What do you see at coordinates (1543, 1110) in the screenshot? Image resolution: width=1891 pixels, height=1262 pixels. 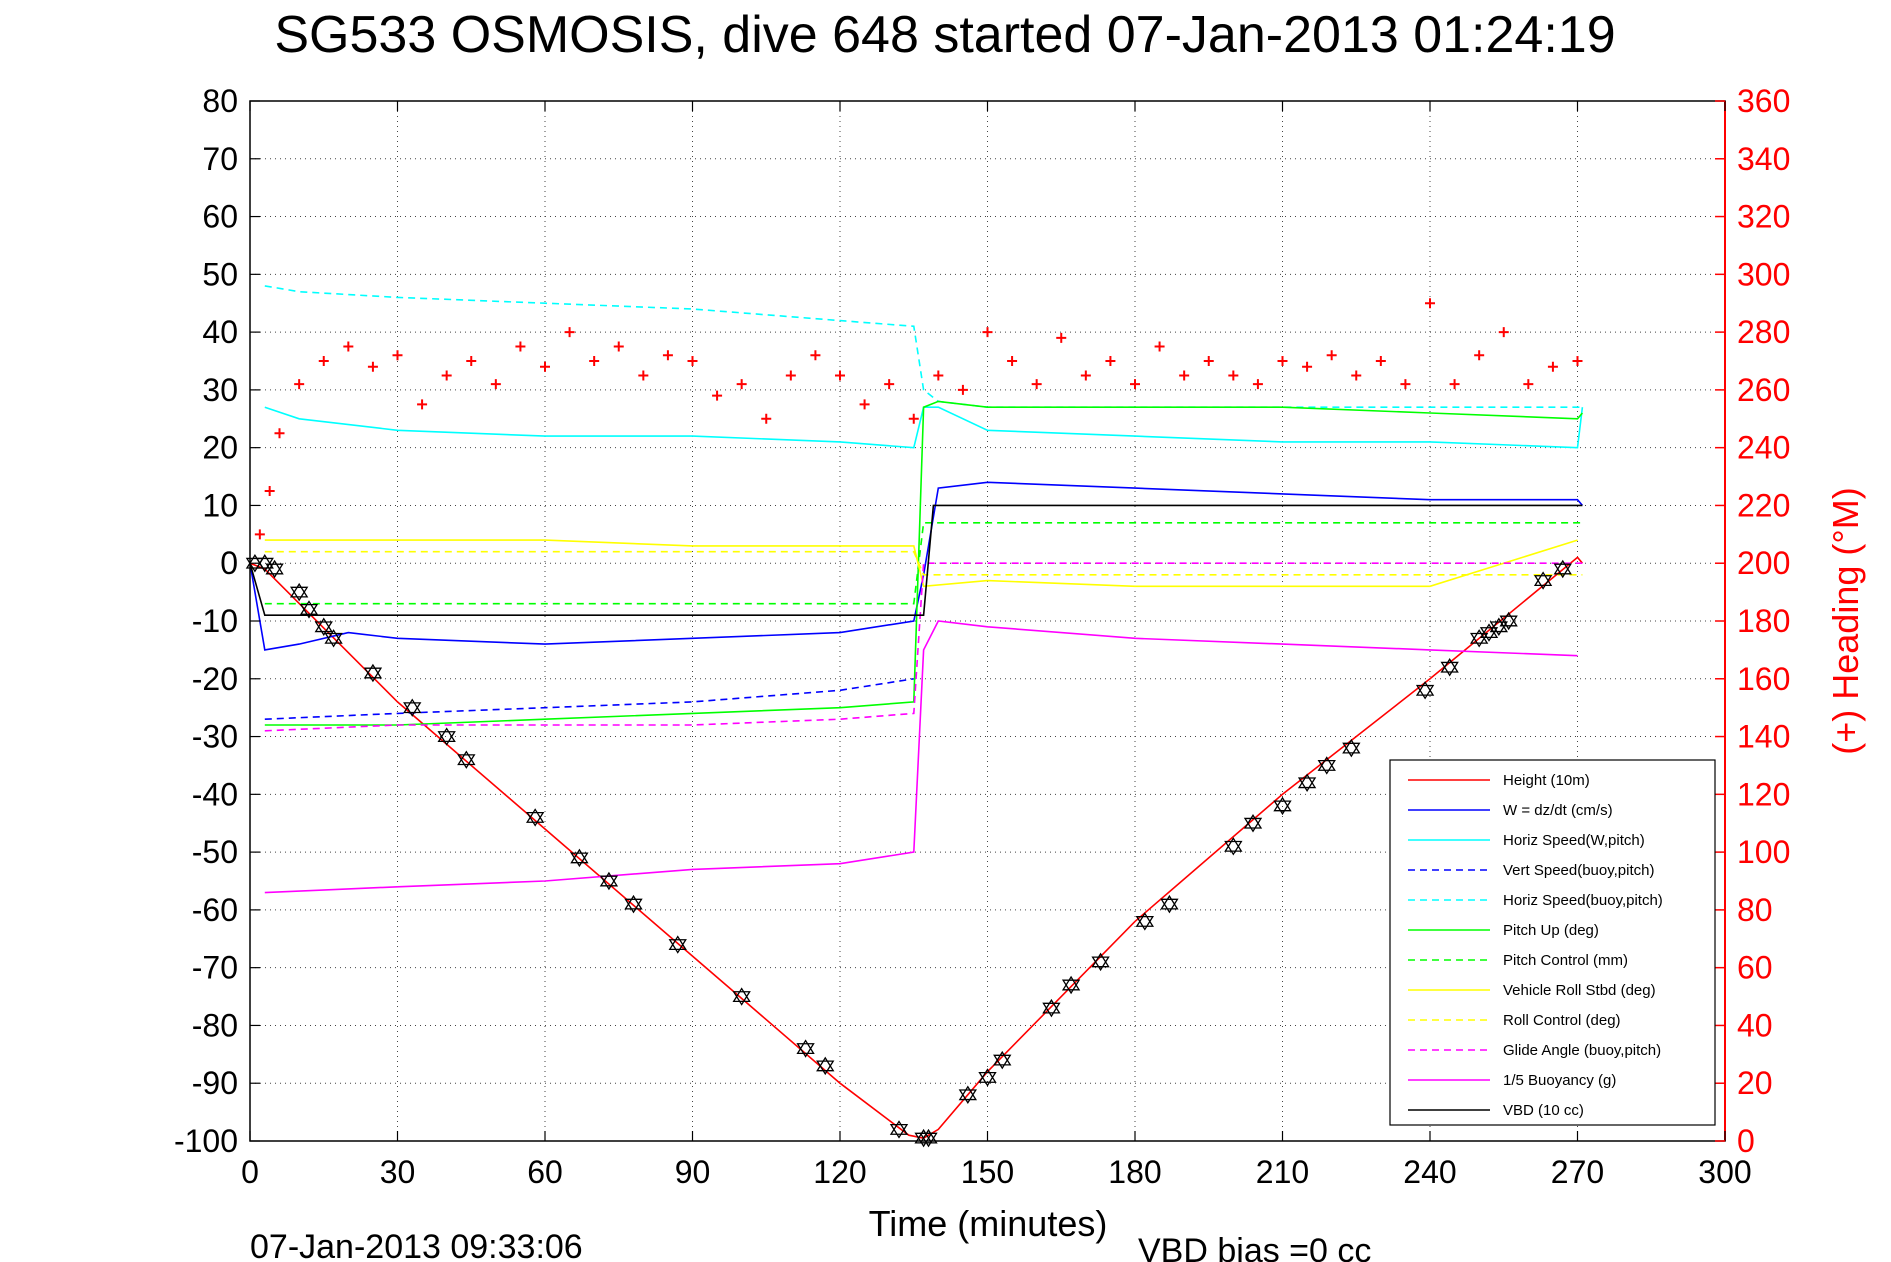 I see `legend-label: VBD (10 cc)` at bounding box center [1543, 1110].